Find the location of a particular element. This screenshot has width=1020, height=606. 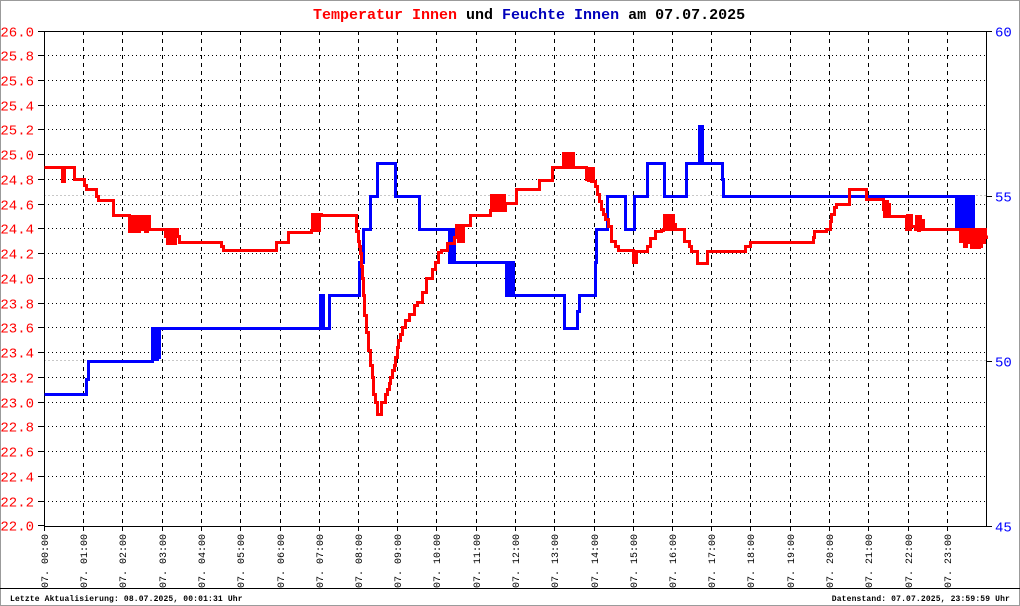

svg-text: 45 is located at coordinates (1003, 529).